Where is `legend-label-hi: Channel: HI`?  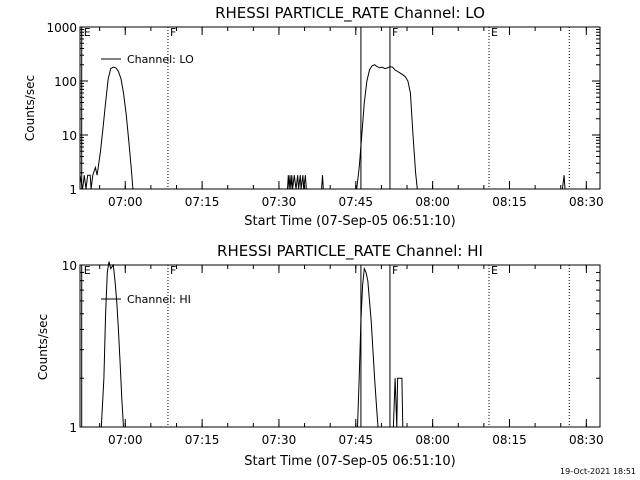 legend-label-hi: Channel: HI is located at coordinates (159, 299).